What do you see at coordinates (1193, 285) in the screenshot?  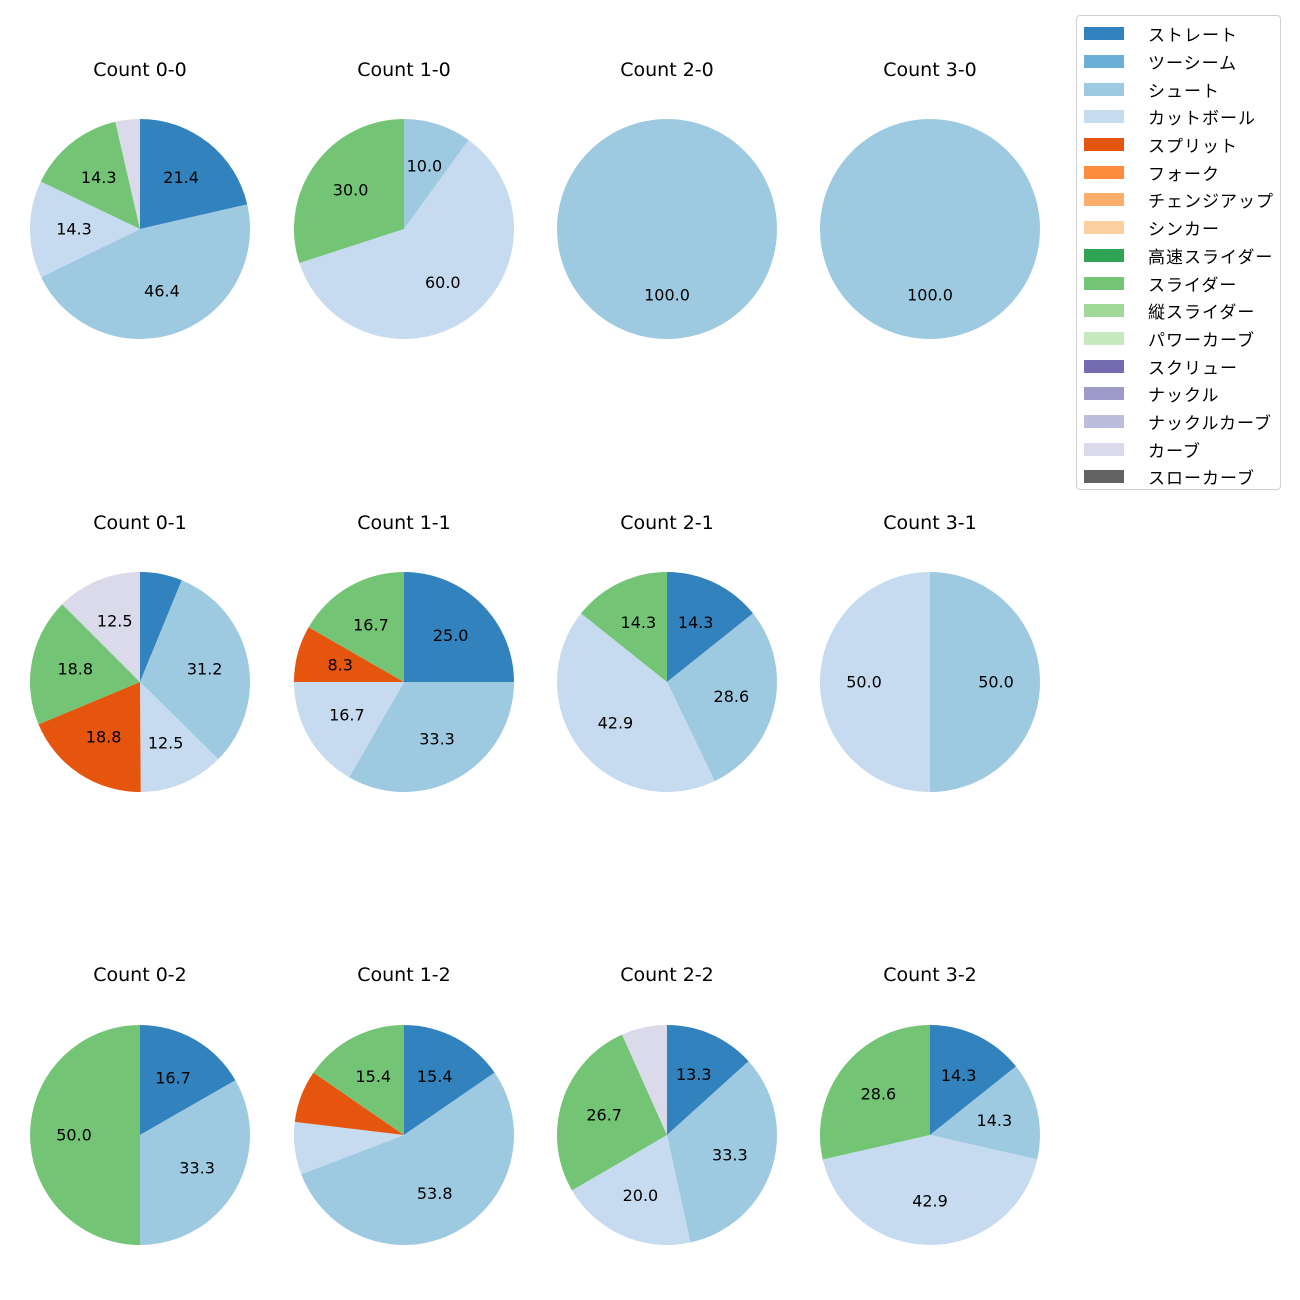 I see `legend-label: スライダー` at bounding box center [1193, 285].